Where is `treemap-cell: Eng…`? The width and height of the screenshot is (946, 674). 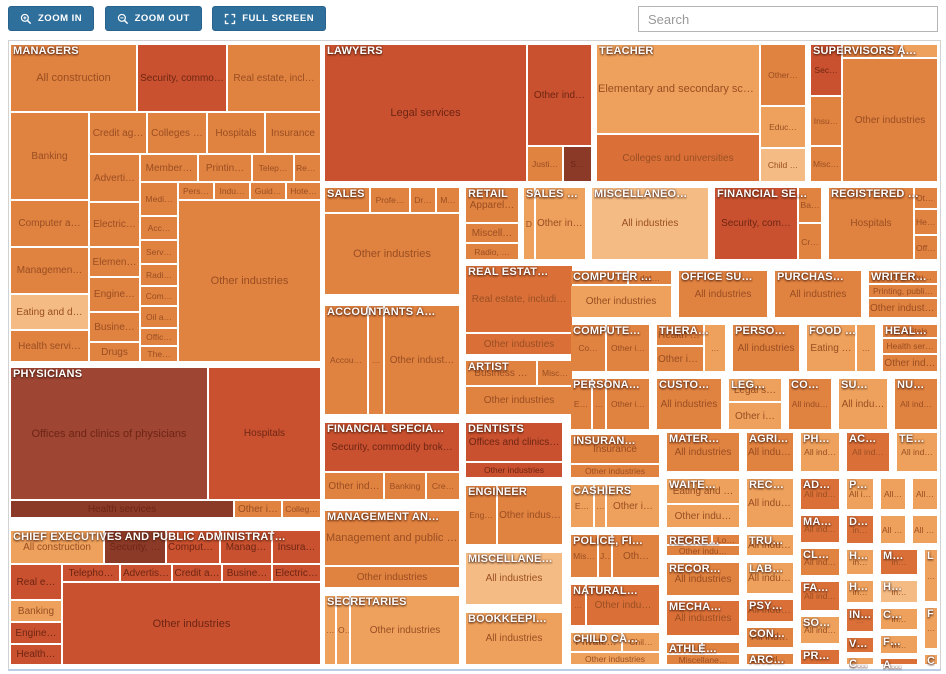 treemap-cell: Eng… is located at coordinates (481, 515).